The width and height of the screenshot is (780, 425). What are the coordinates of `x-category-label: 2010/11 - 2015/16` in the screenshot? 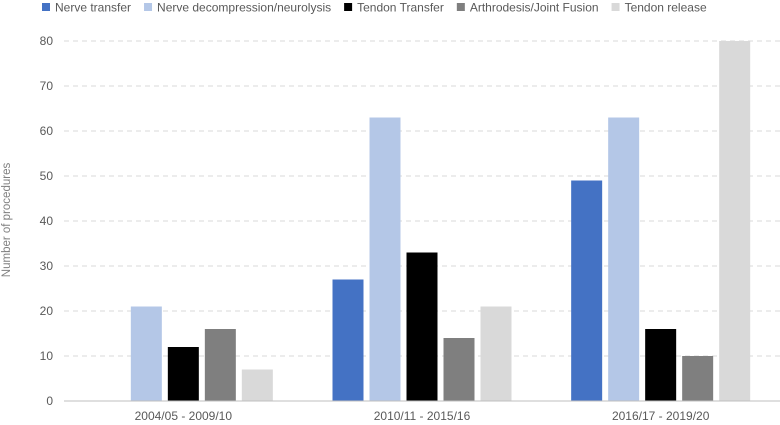 It's located at (422, 416).